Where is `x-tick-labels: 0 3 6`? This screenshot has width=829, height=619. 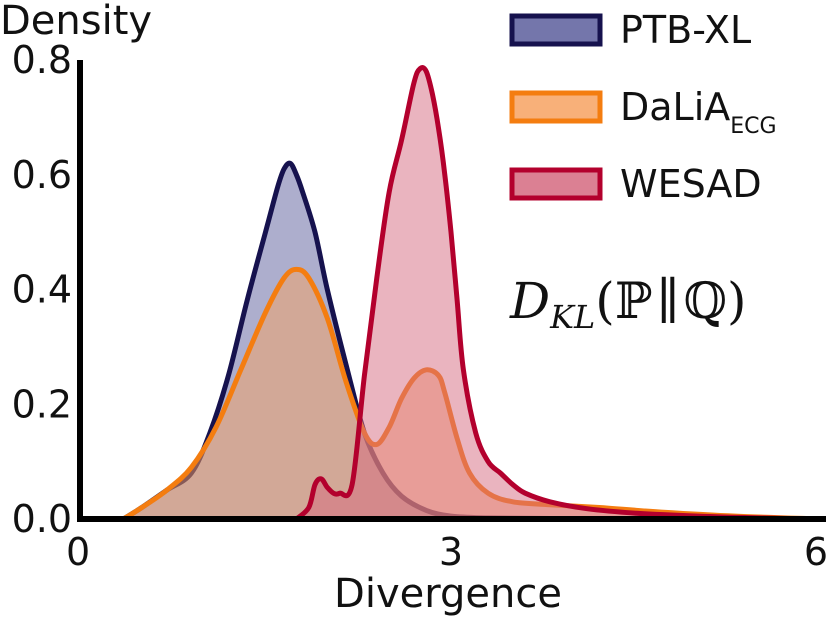 x-tick-labels: 0 3 6 is located at coordinates (447, 552).